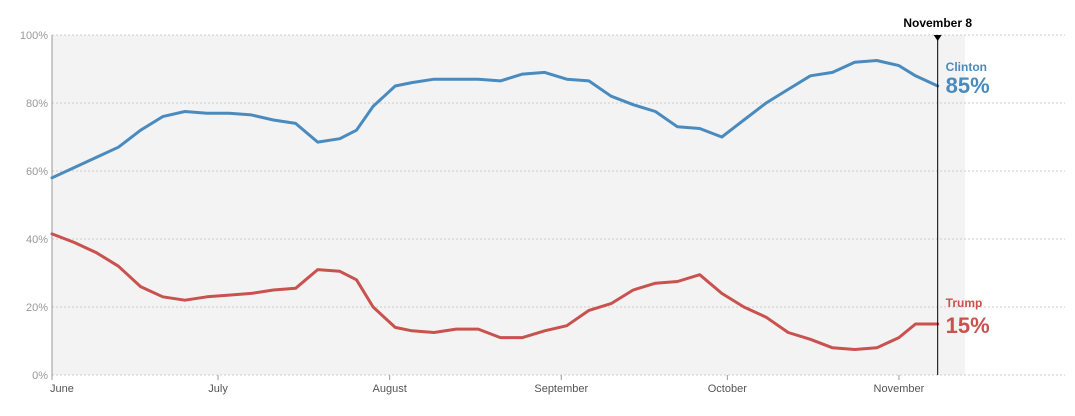 The width and height of the screenshot is (1075, 416). Describe the element at coordinates (37, 240) in the screenshot. I see `y-tick-label: 40%` at that location.